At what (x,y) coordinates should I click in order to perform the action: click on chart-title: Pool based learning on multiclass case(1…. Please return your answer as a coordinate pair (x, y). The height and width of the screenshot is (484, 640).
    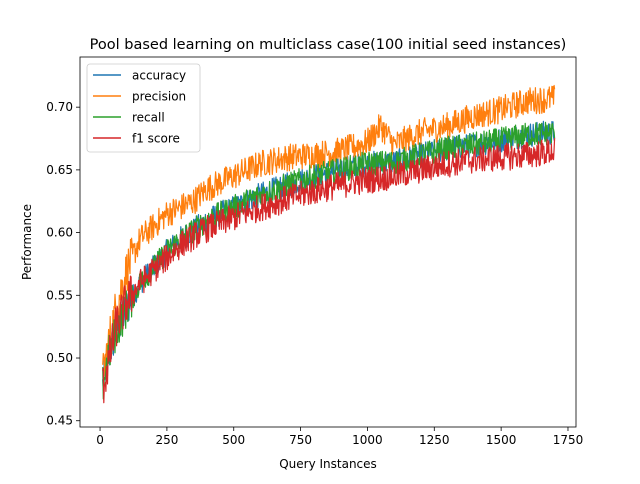
    Looking at the image, I should click on (328, 45).